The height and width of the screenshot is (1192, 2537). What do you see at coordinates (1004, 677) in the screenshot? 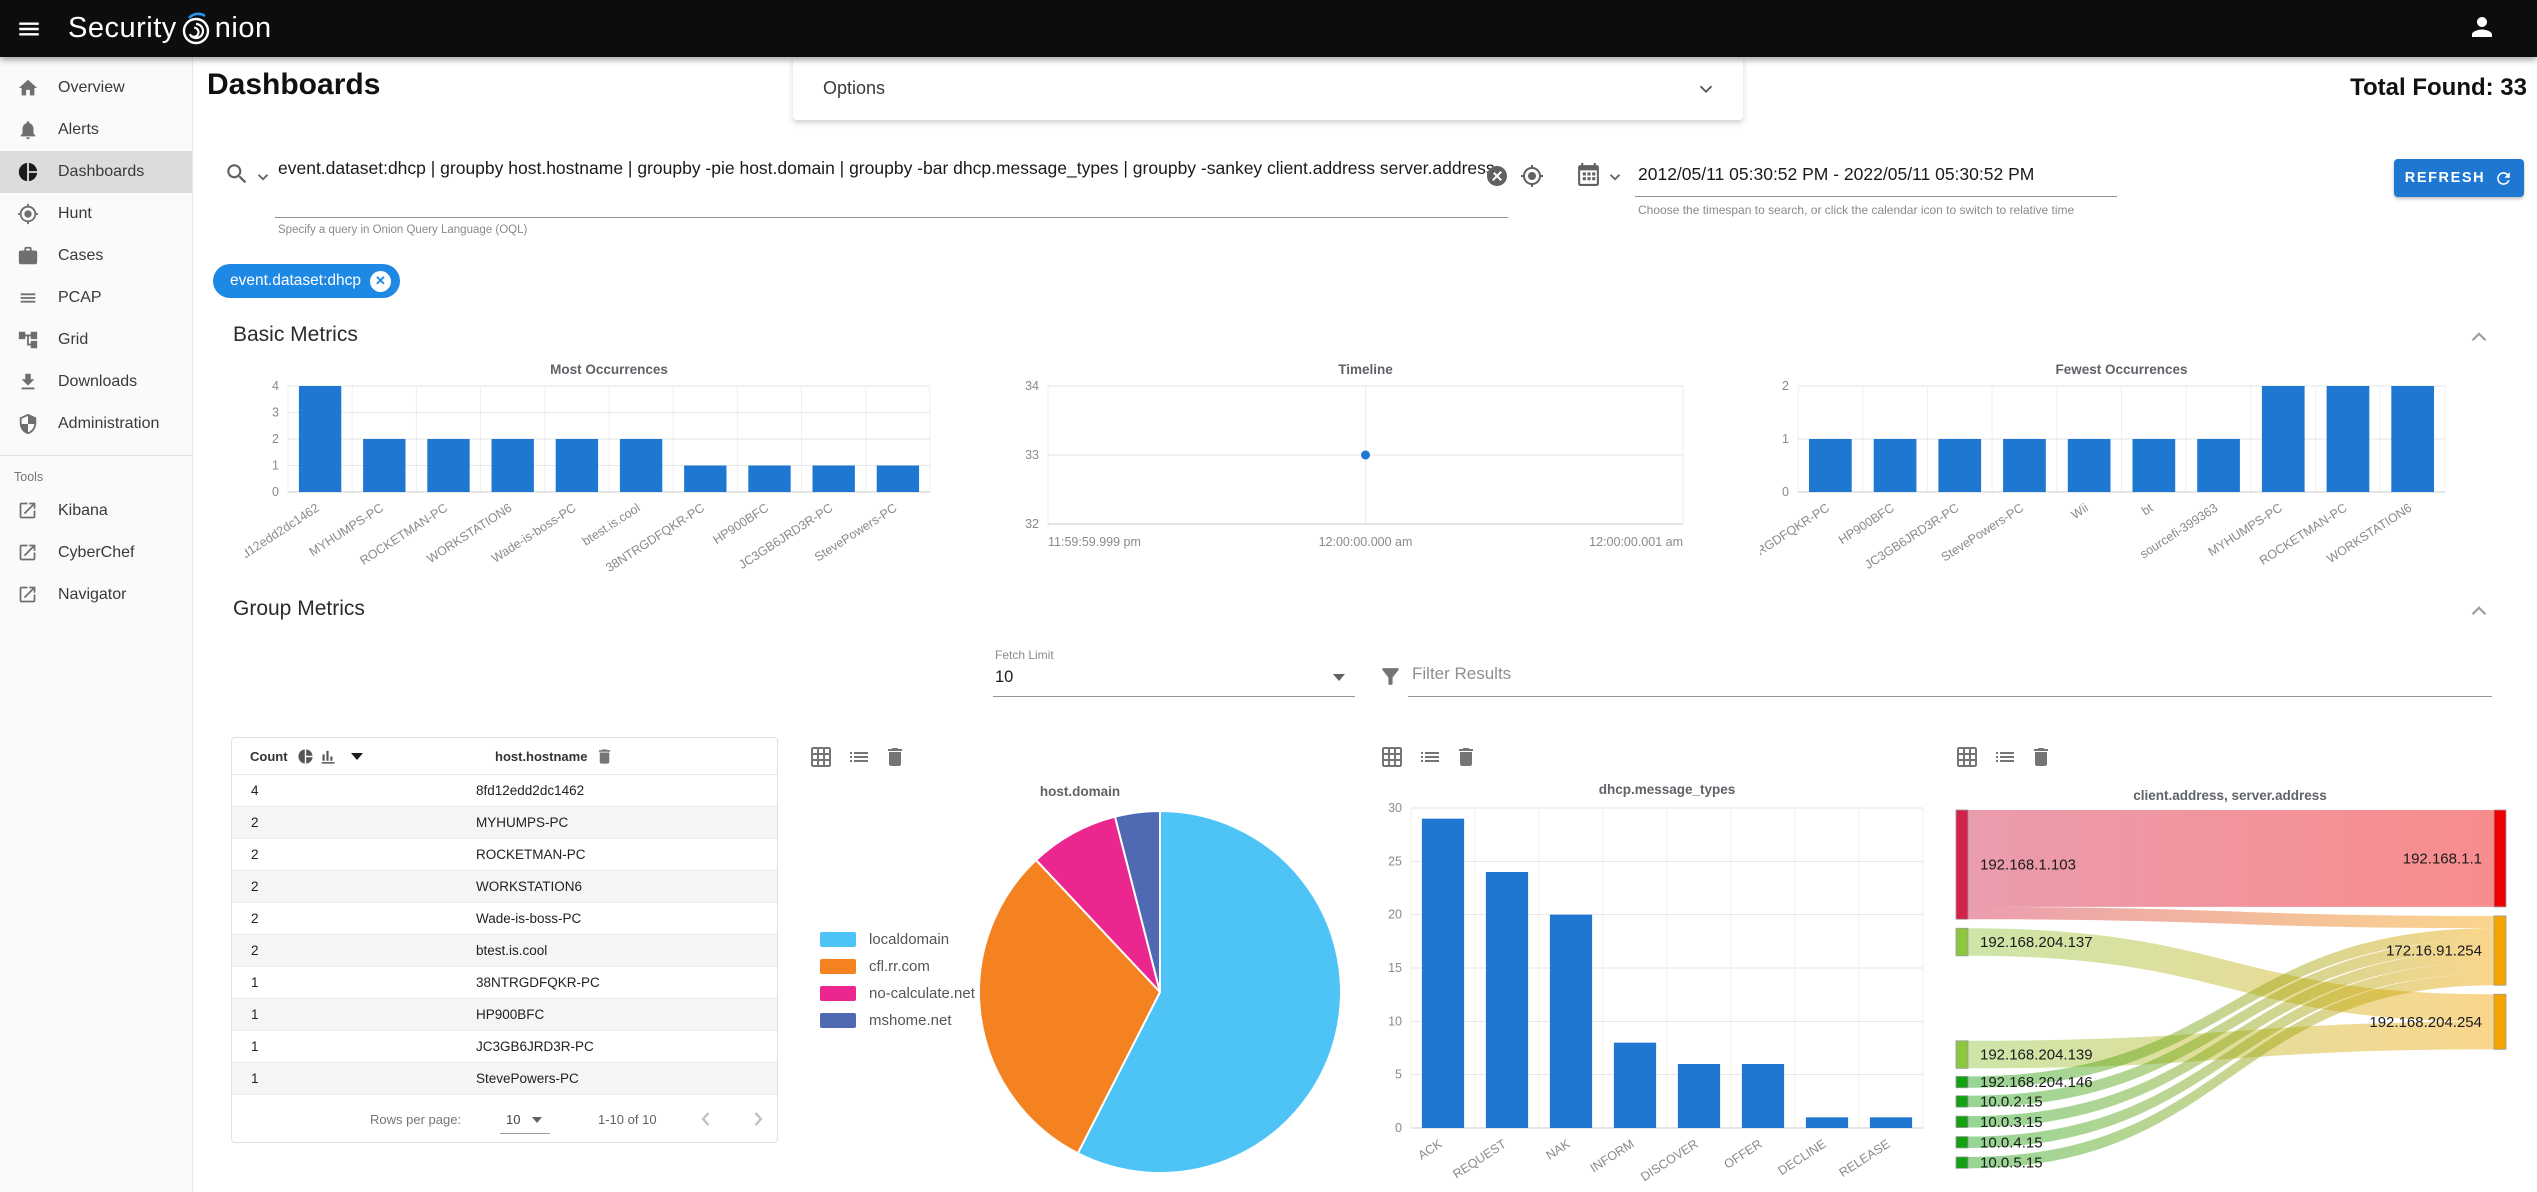
I see `fetch-limit-select: 10` at bounding box center [1004, 677].